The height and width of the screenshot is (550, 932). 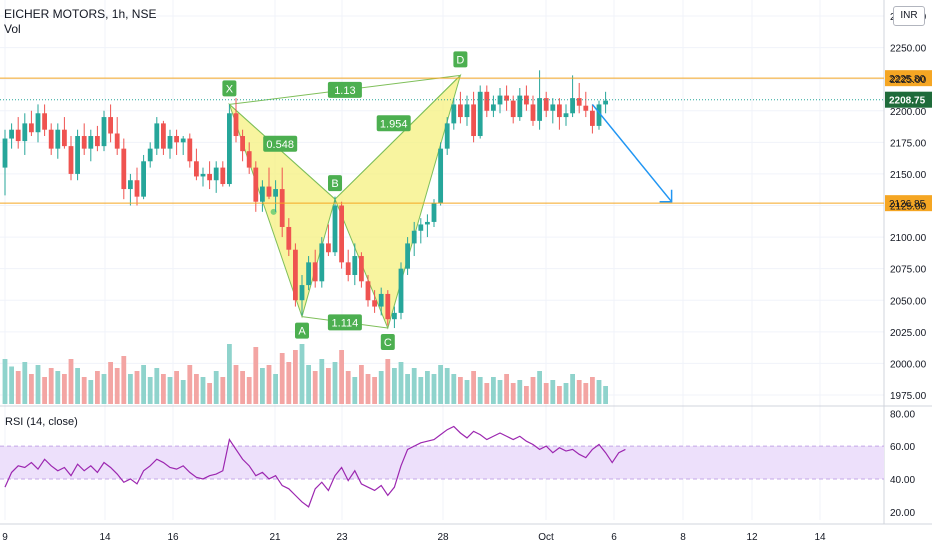 What do you see at coordinates (902, 480) in the screenshot?
I see `rsi-tick-label: 40.00` at bounding box center [902, 480].